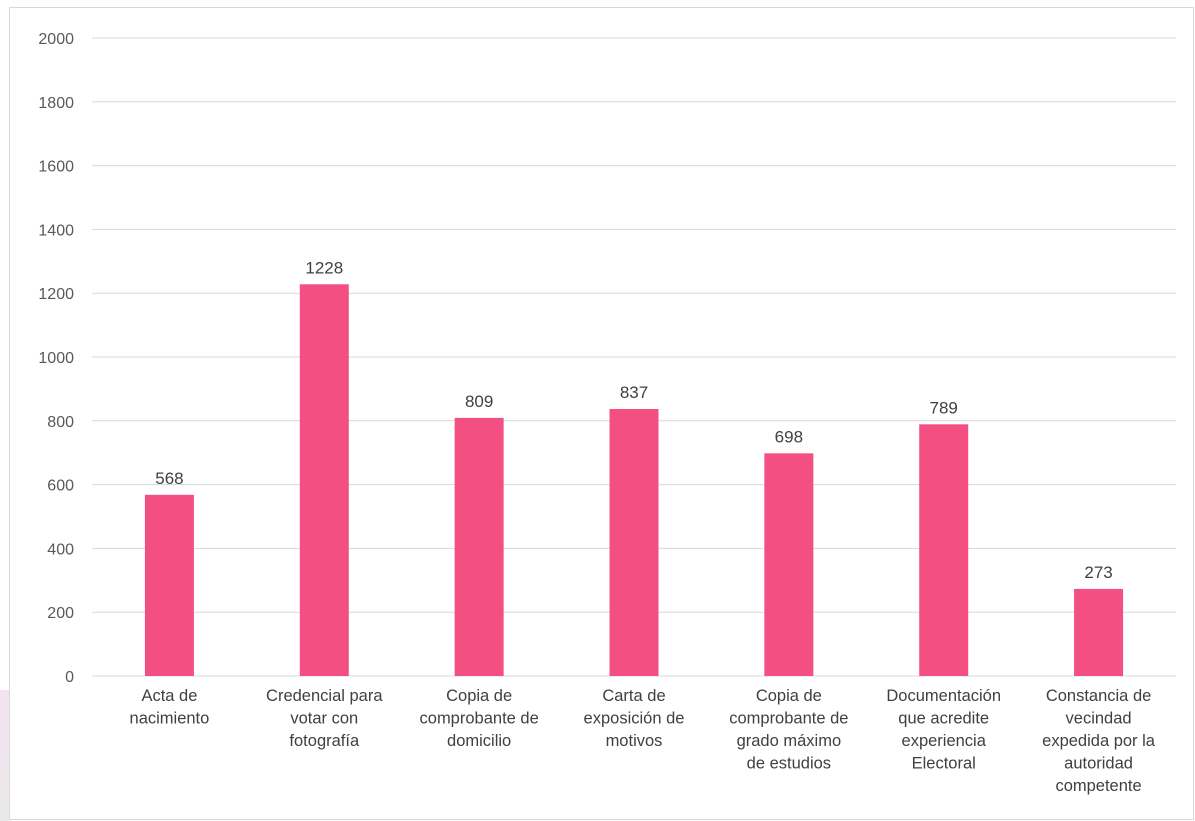  Describe the element at coordinates (789, 764) in the screenshot. I see `x-category-label-line: de estudios` at that location.